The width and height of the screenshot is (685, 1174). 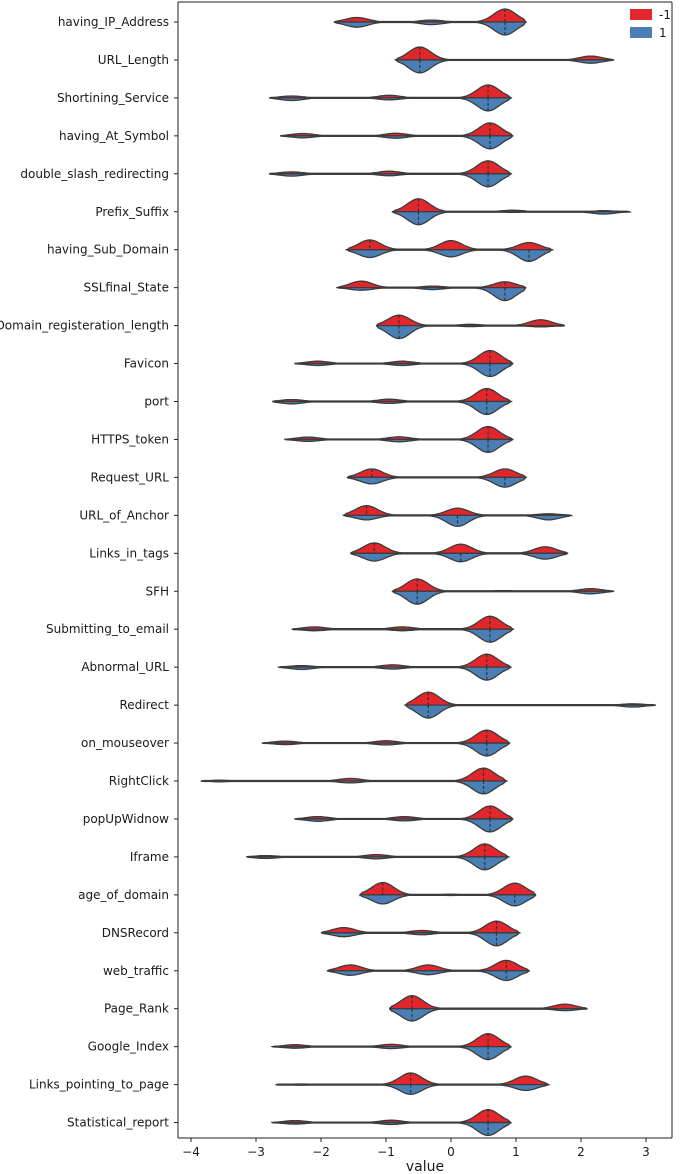 What do you see at coordinates (425, 1166) in the screenshot?
I see `x-axis-label: value` at bounding box center [425, 1166].